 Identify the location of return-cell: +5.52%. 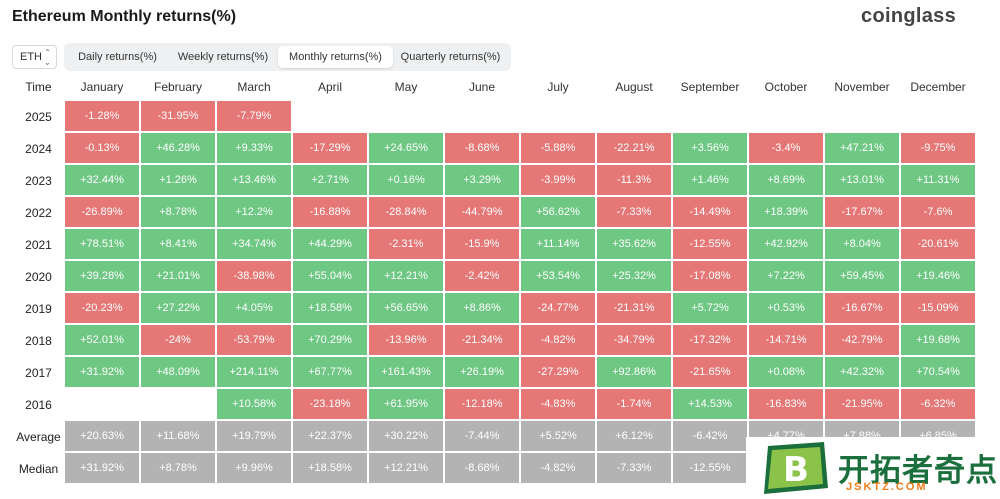
(558, 437).